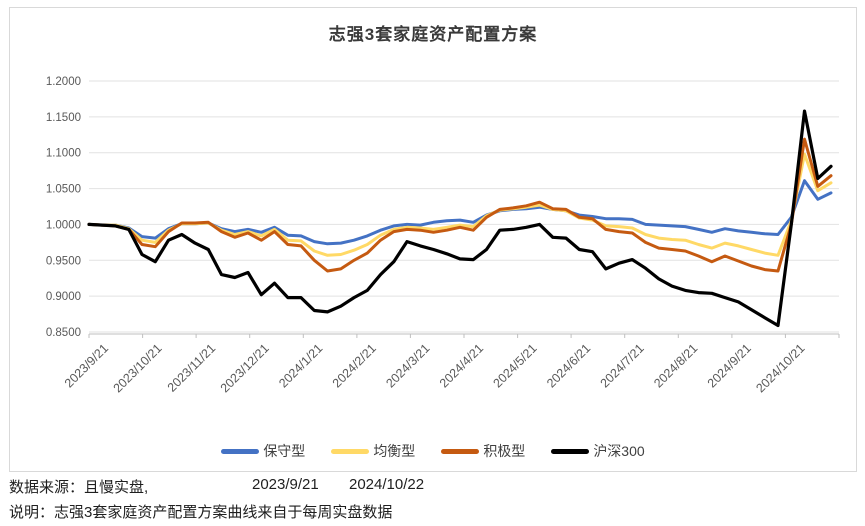 Image resolution: width=865 pixels, height=526 pixels. What do you see at coordinates (245, 368) in the screenshot?
I see `x-axis-tick-label: 2023/12/21` at bounding box center [245, 368].